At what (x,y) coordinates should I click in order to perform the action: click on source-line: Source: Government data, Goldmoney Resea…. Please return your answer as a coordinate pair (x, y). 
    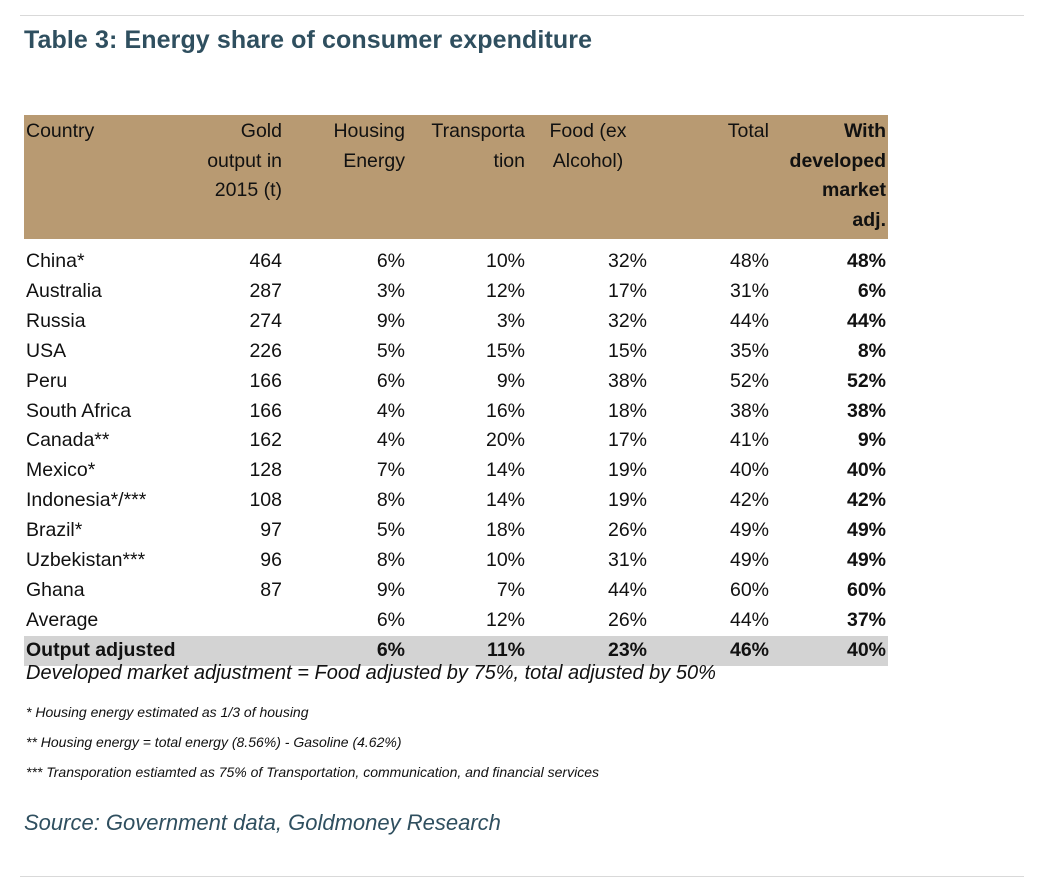
    Looking at the image, I should click on (262, 822).